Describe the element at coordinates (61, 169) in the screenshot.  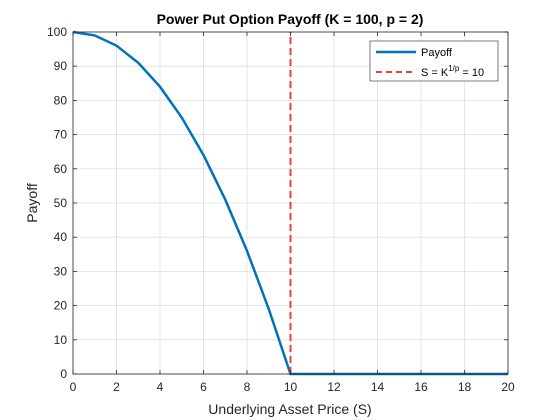
I see `y-tick-label: 60` at that location.